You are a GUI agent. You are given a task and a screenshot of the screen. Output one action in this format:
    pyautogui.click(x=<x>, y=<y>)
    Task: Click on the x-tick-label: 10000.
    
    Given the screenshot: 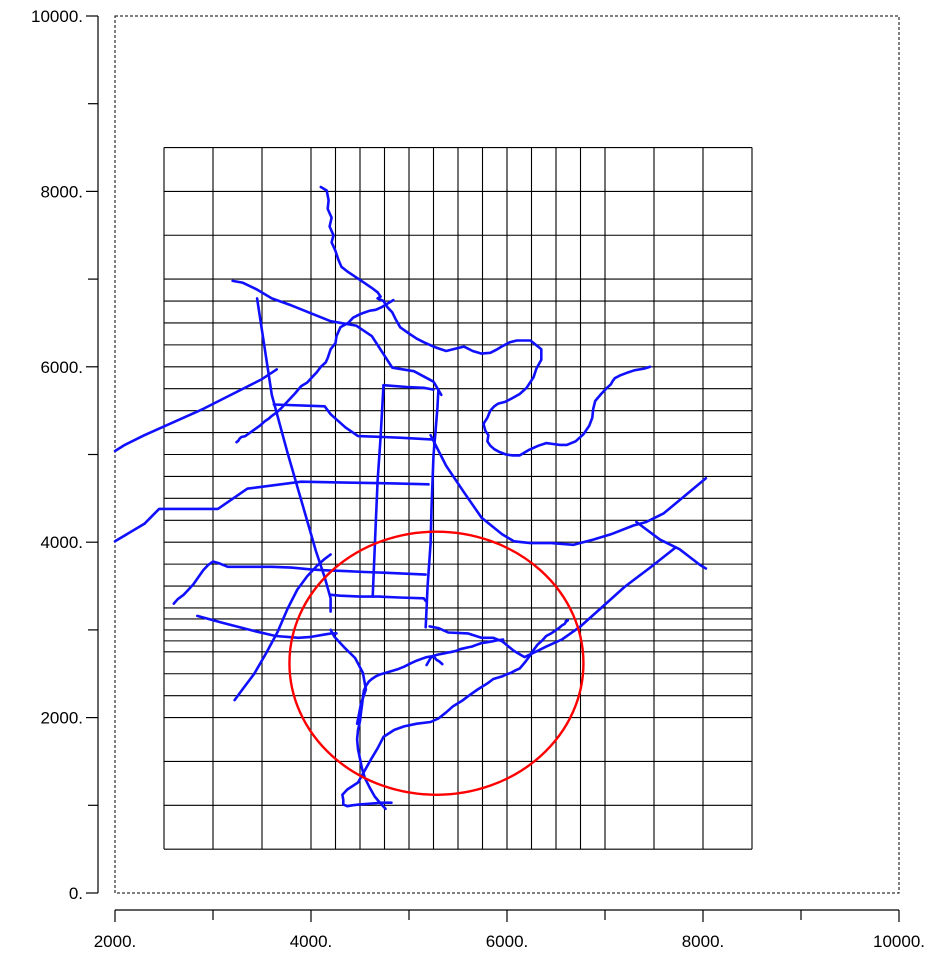 What is the action you would take?
    pyautogui.click(x=899, y=941)
    